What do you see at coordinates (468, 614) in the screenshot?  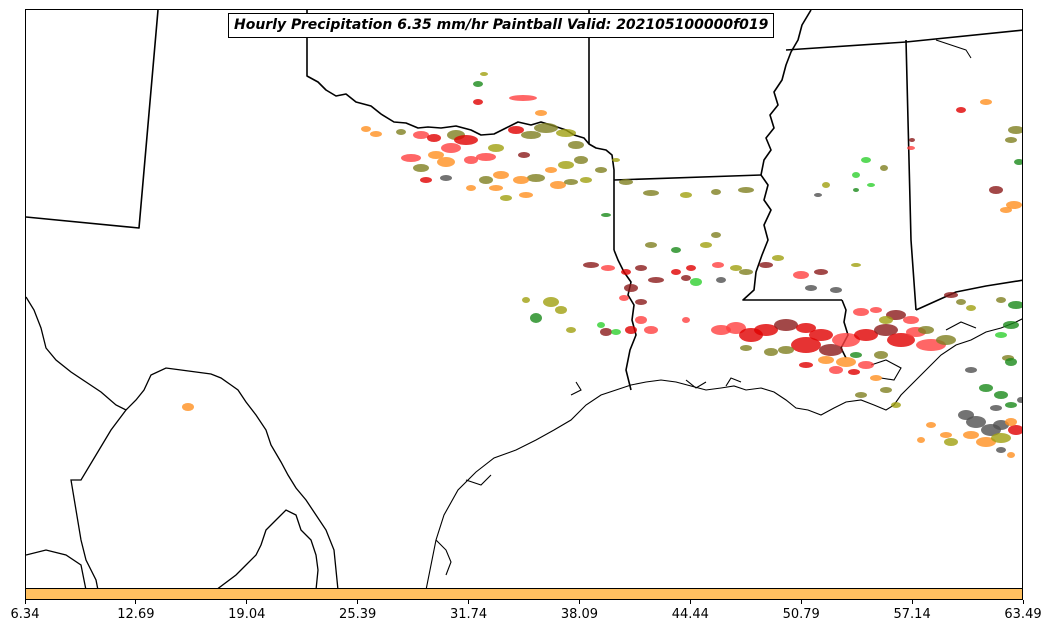 I see `colorbar-tick-label: 31.74` at bounding box center [468, 614].